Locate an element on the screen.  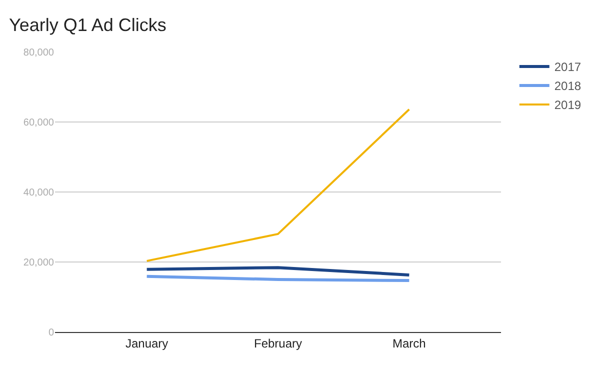
x-tick-label: January is located at coordinates (146, 343).